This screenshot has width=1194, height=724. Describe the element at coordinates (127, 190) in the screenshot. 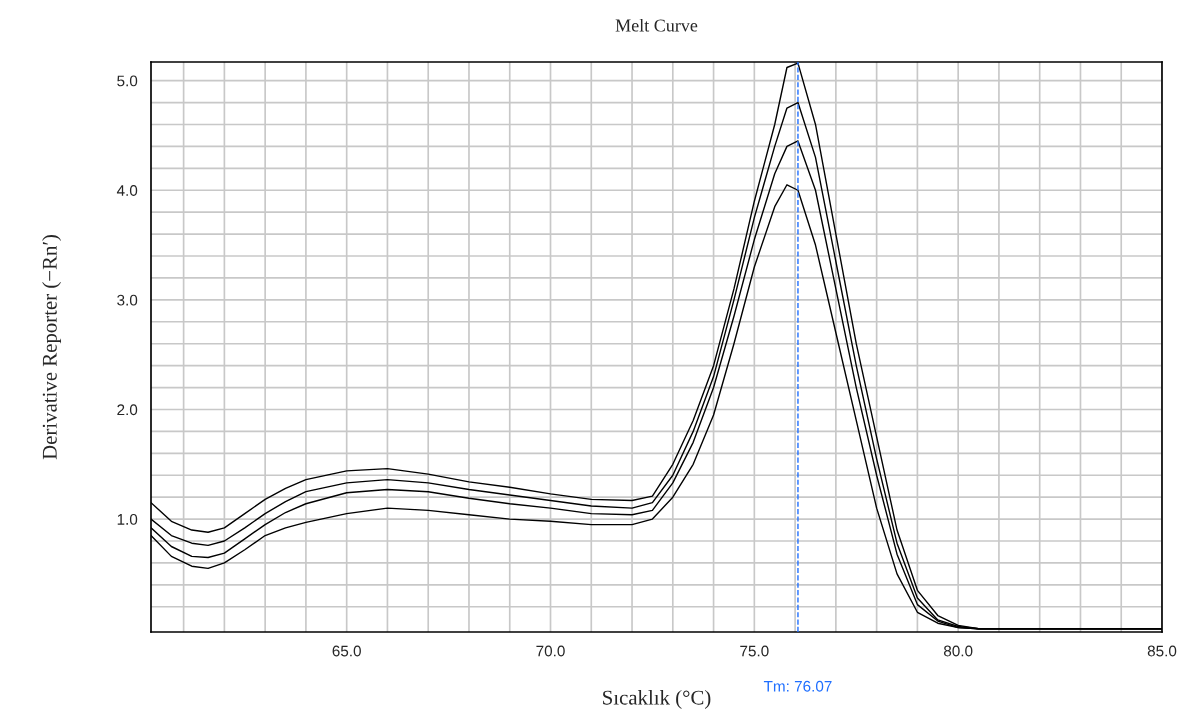

I see `y-tick-label: 4.0` at that location.